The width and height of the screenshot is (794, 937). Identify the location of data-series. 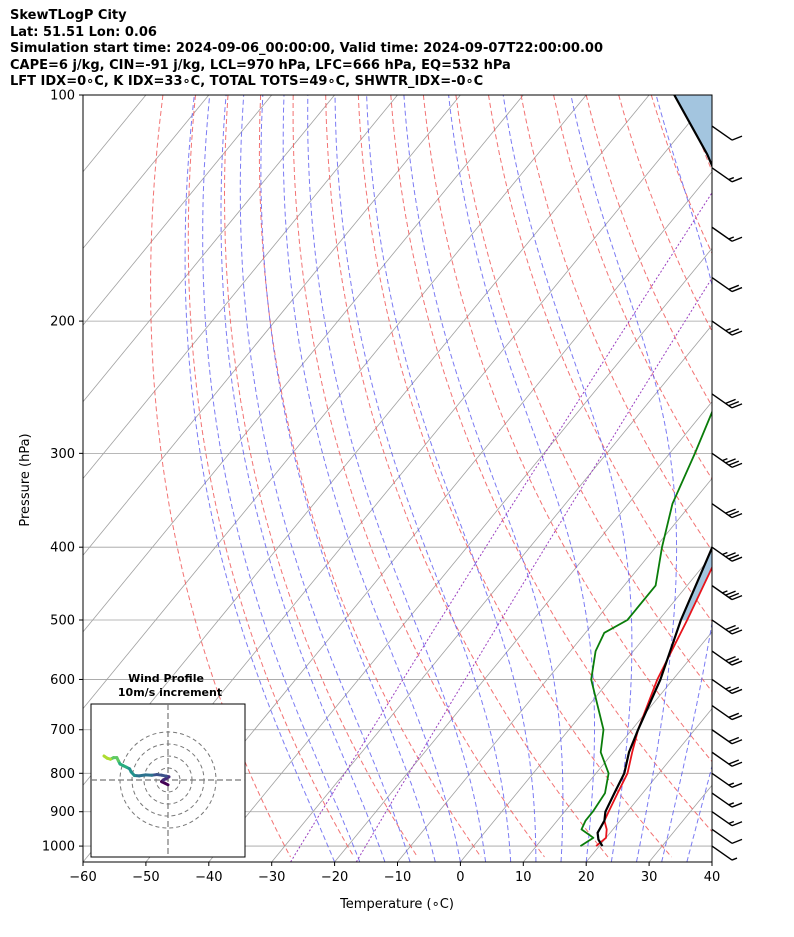
(645, 471).